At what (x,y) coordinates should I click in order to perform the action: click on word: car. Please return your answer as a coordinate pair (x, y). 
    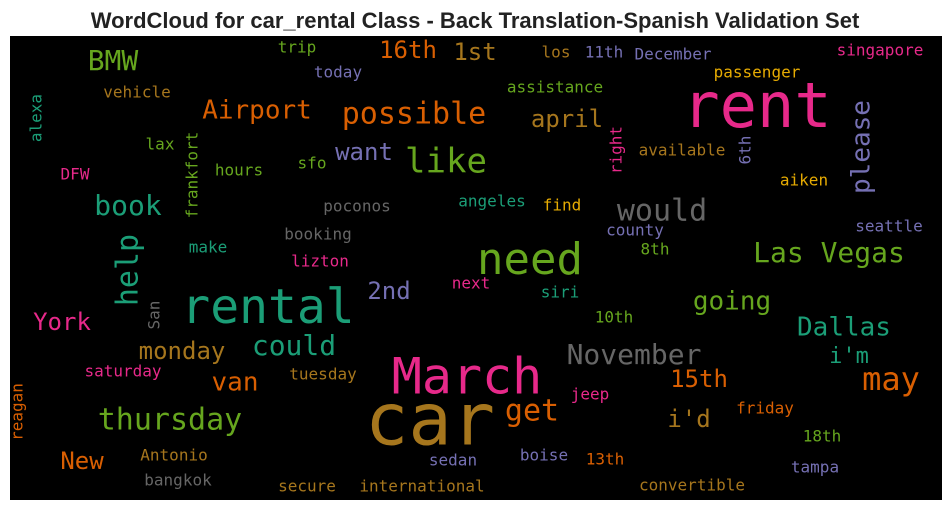
    Looking at the image, I should click on (430, 420).